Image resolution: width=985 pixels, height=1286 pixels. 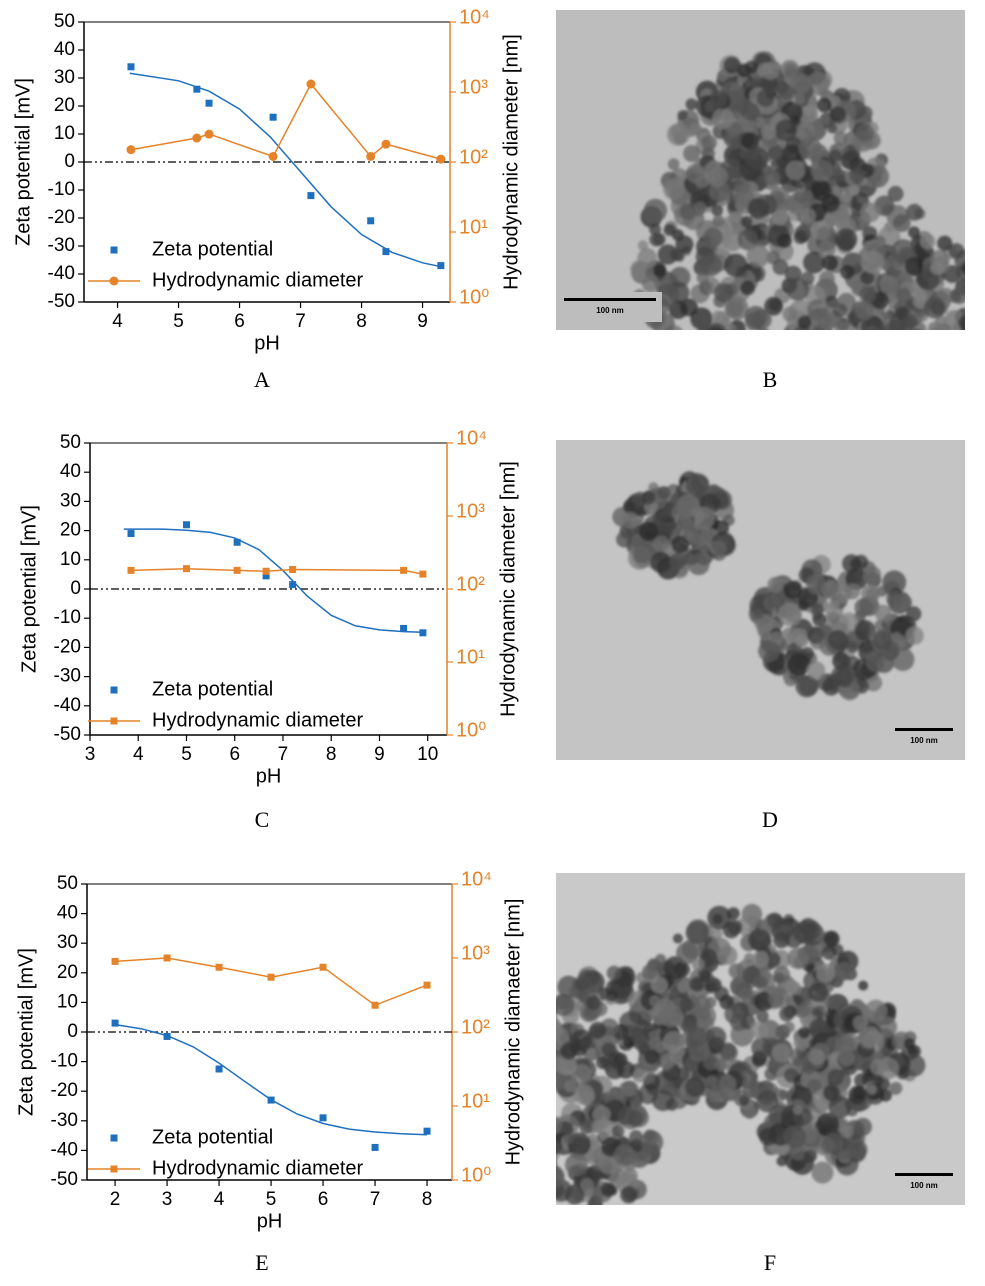 What do you see at coordinates (117, 321) in the screenshot?
I see `x-tick-label: 4` at bounding box center [117, 321].